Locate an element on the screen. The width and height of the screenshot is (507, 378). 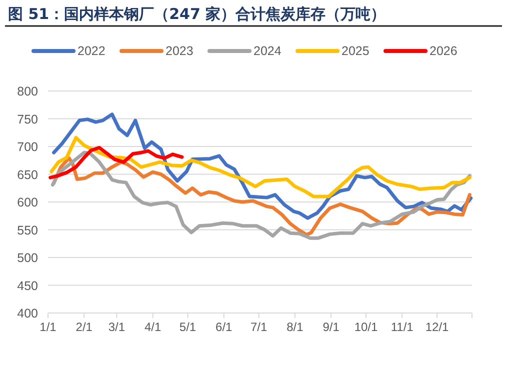
x-tick-label: 11/1 is located at coordinates (402, 327).